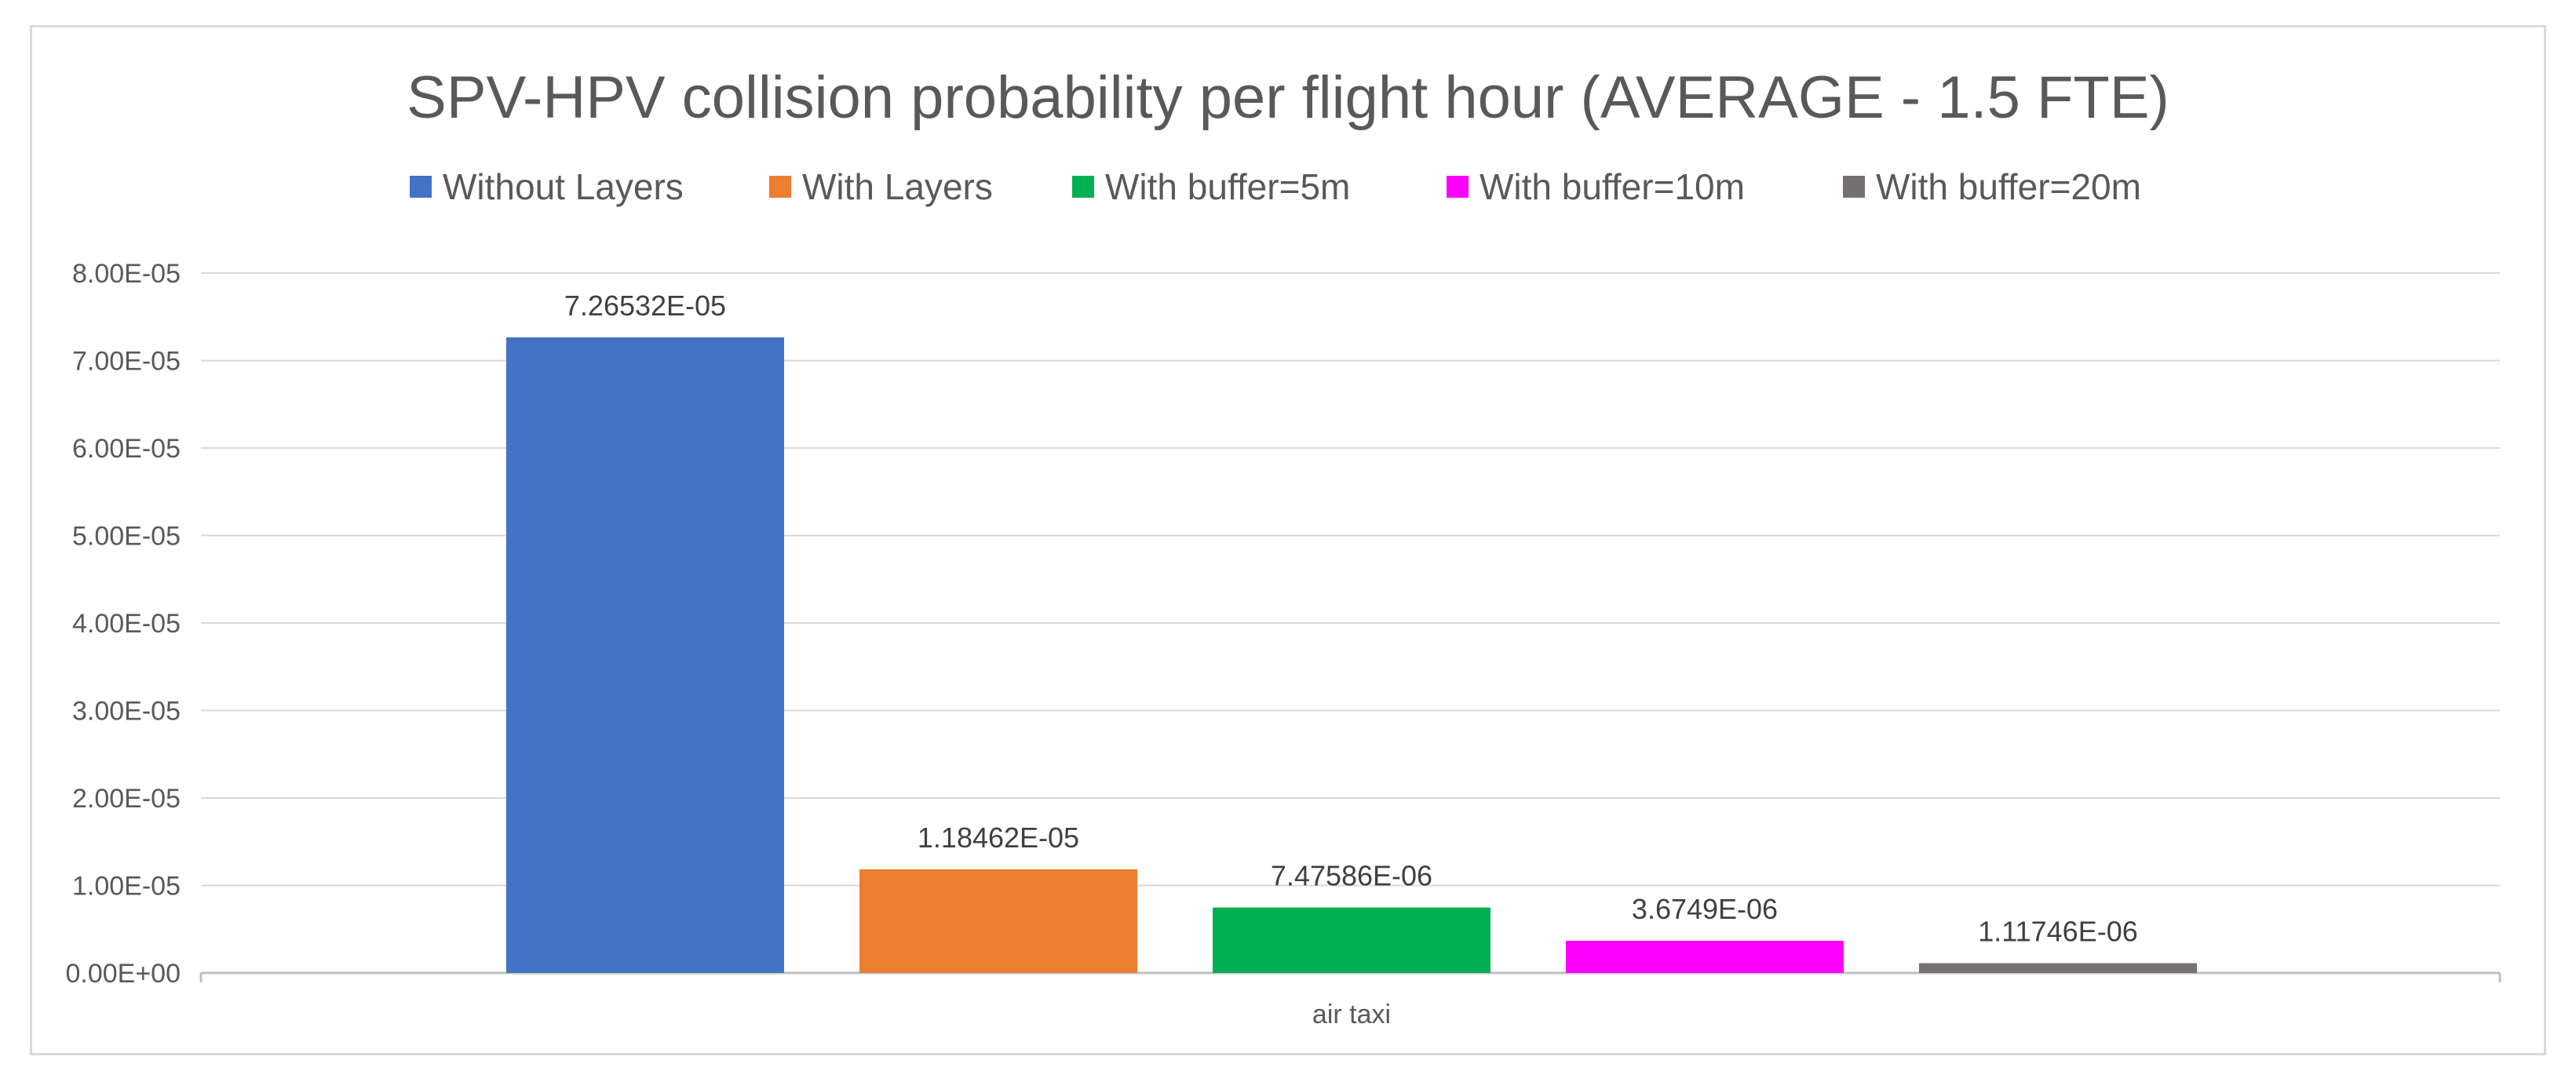 The image size is (2576, 1082). I want to click on y-tick-label: 1.00E-05, so click(126, 887).